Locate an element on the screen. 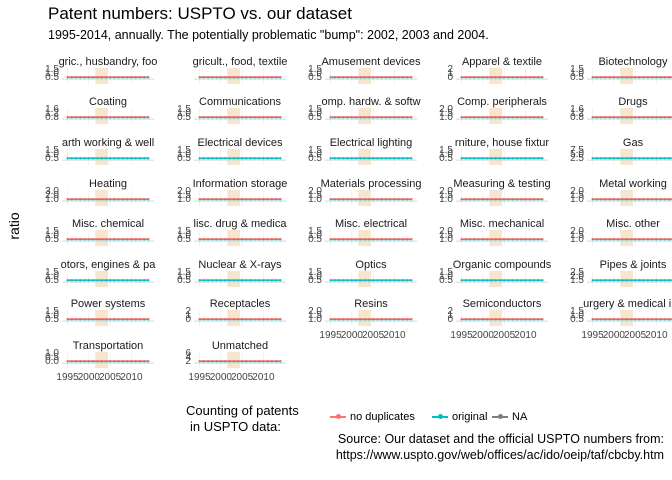  y-tick-label: 0.5 is located at coordinates (52, 319).